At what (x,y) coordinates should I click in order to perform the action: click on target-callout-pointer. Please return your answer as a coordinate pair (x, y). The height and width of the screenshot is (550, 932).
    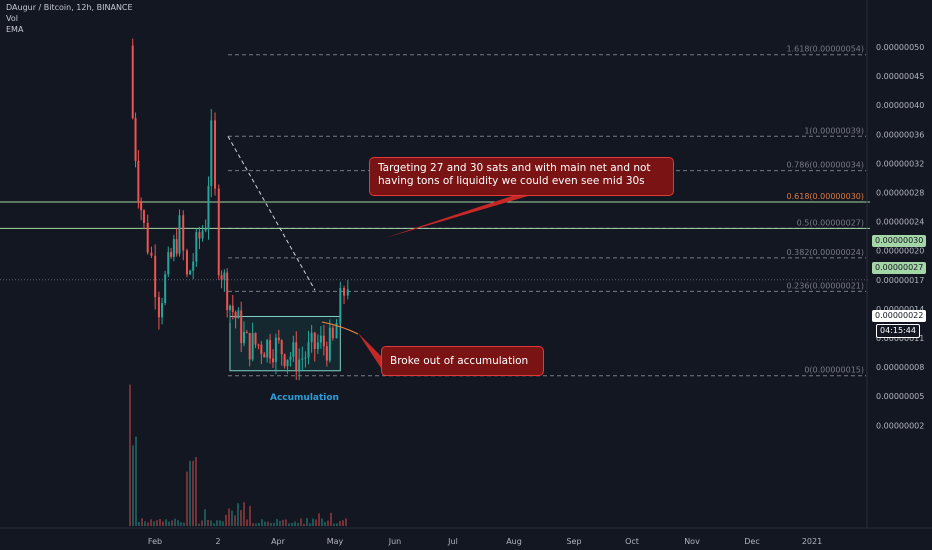
    Looking at the image, I should click on (456, 217).